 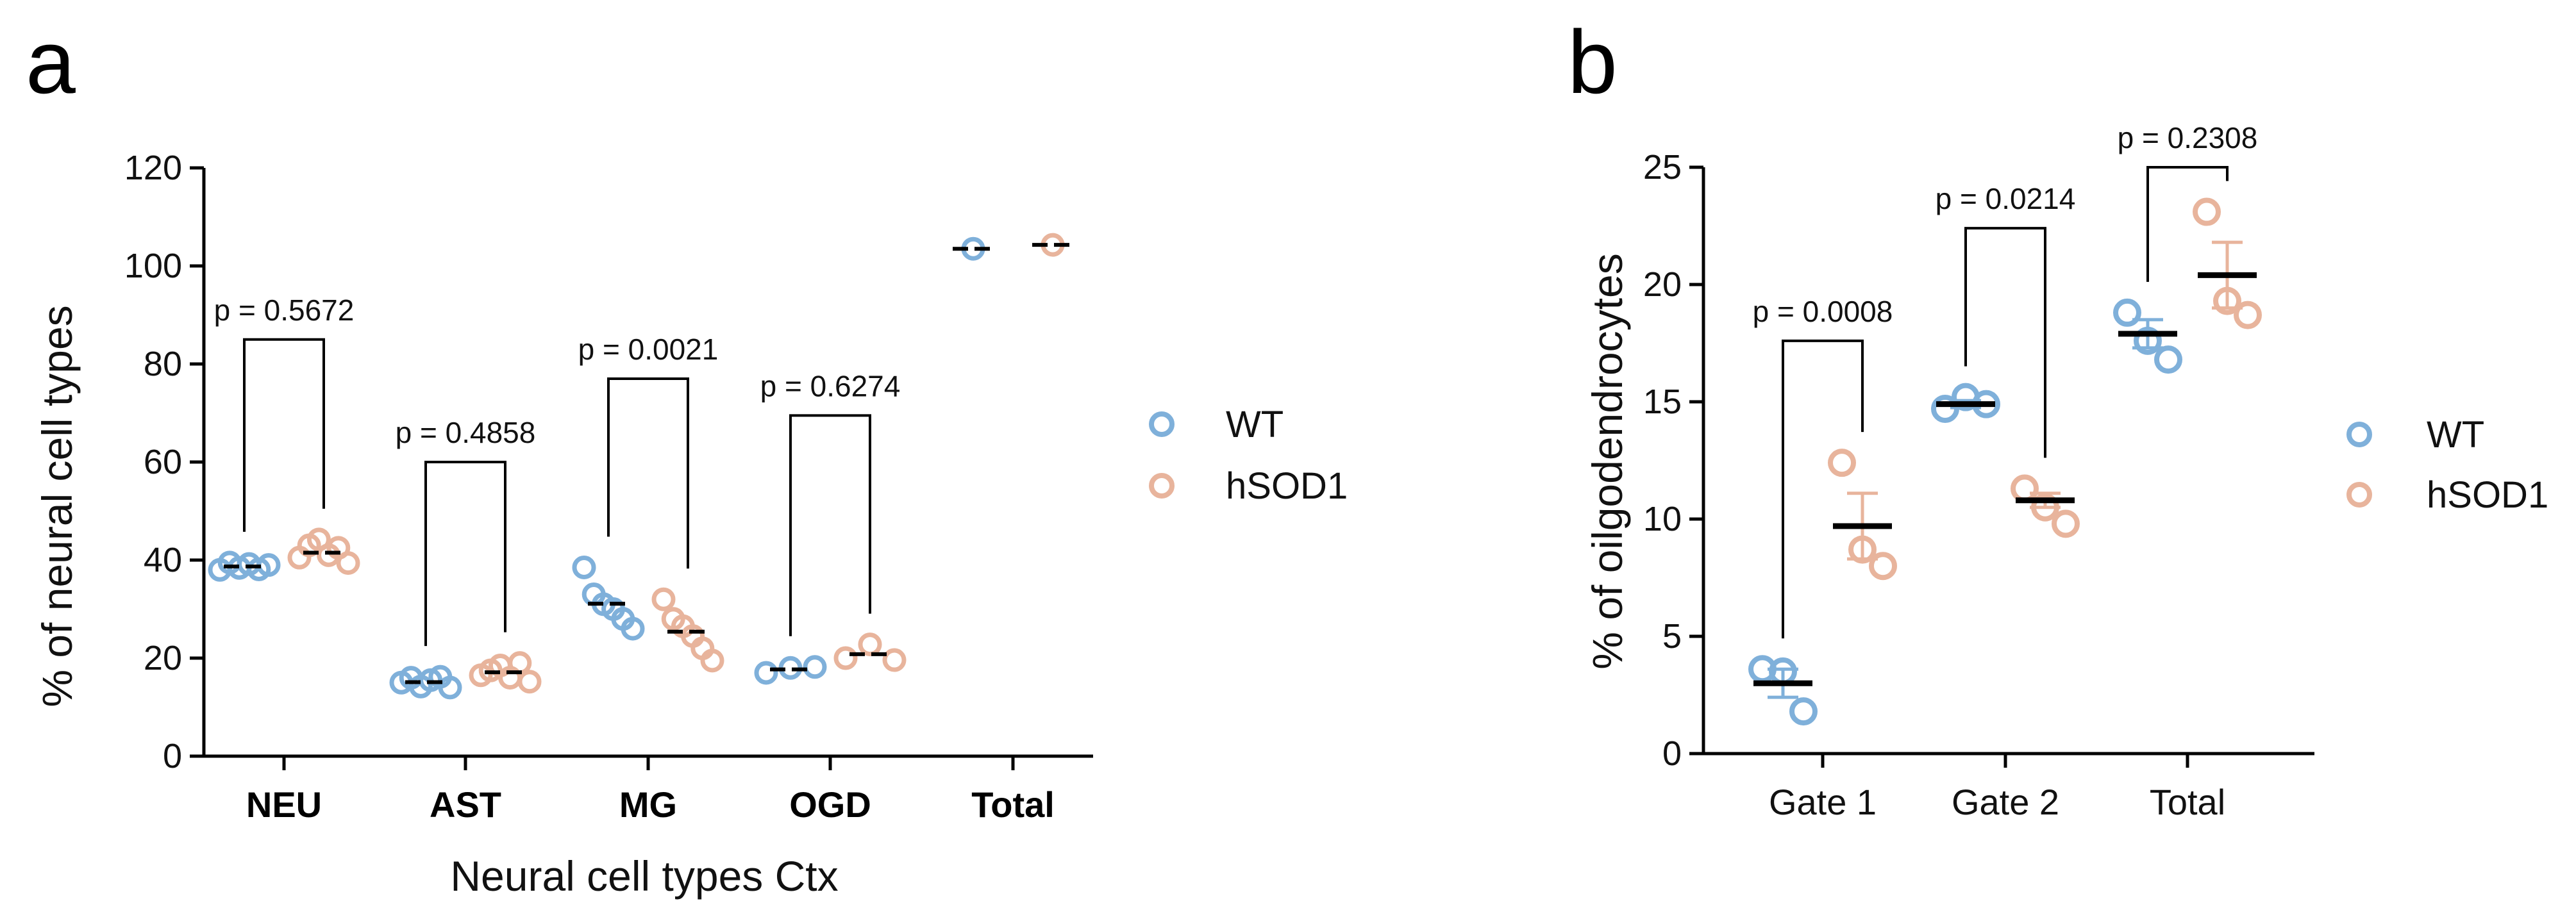 I want to click on x-tick-label: MG, so click(x=648, y=804).